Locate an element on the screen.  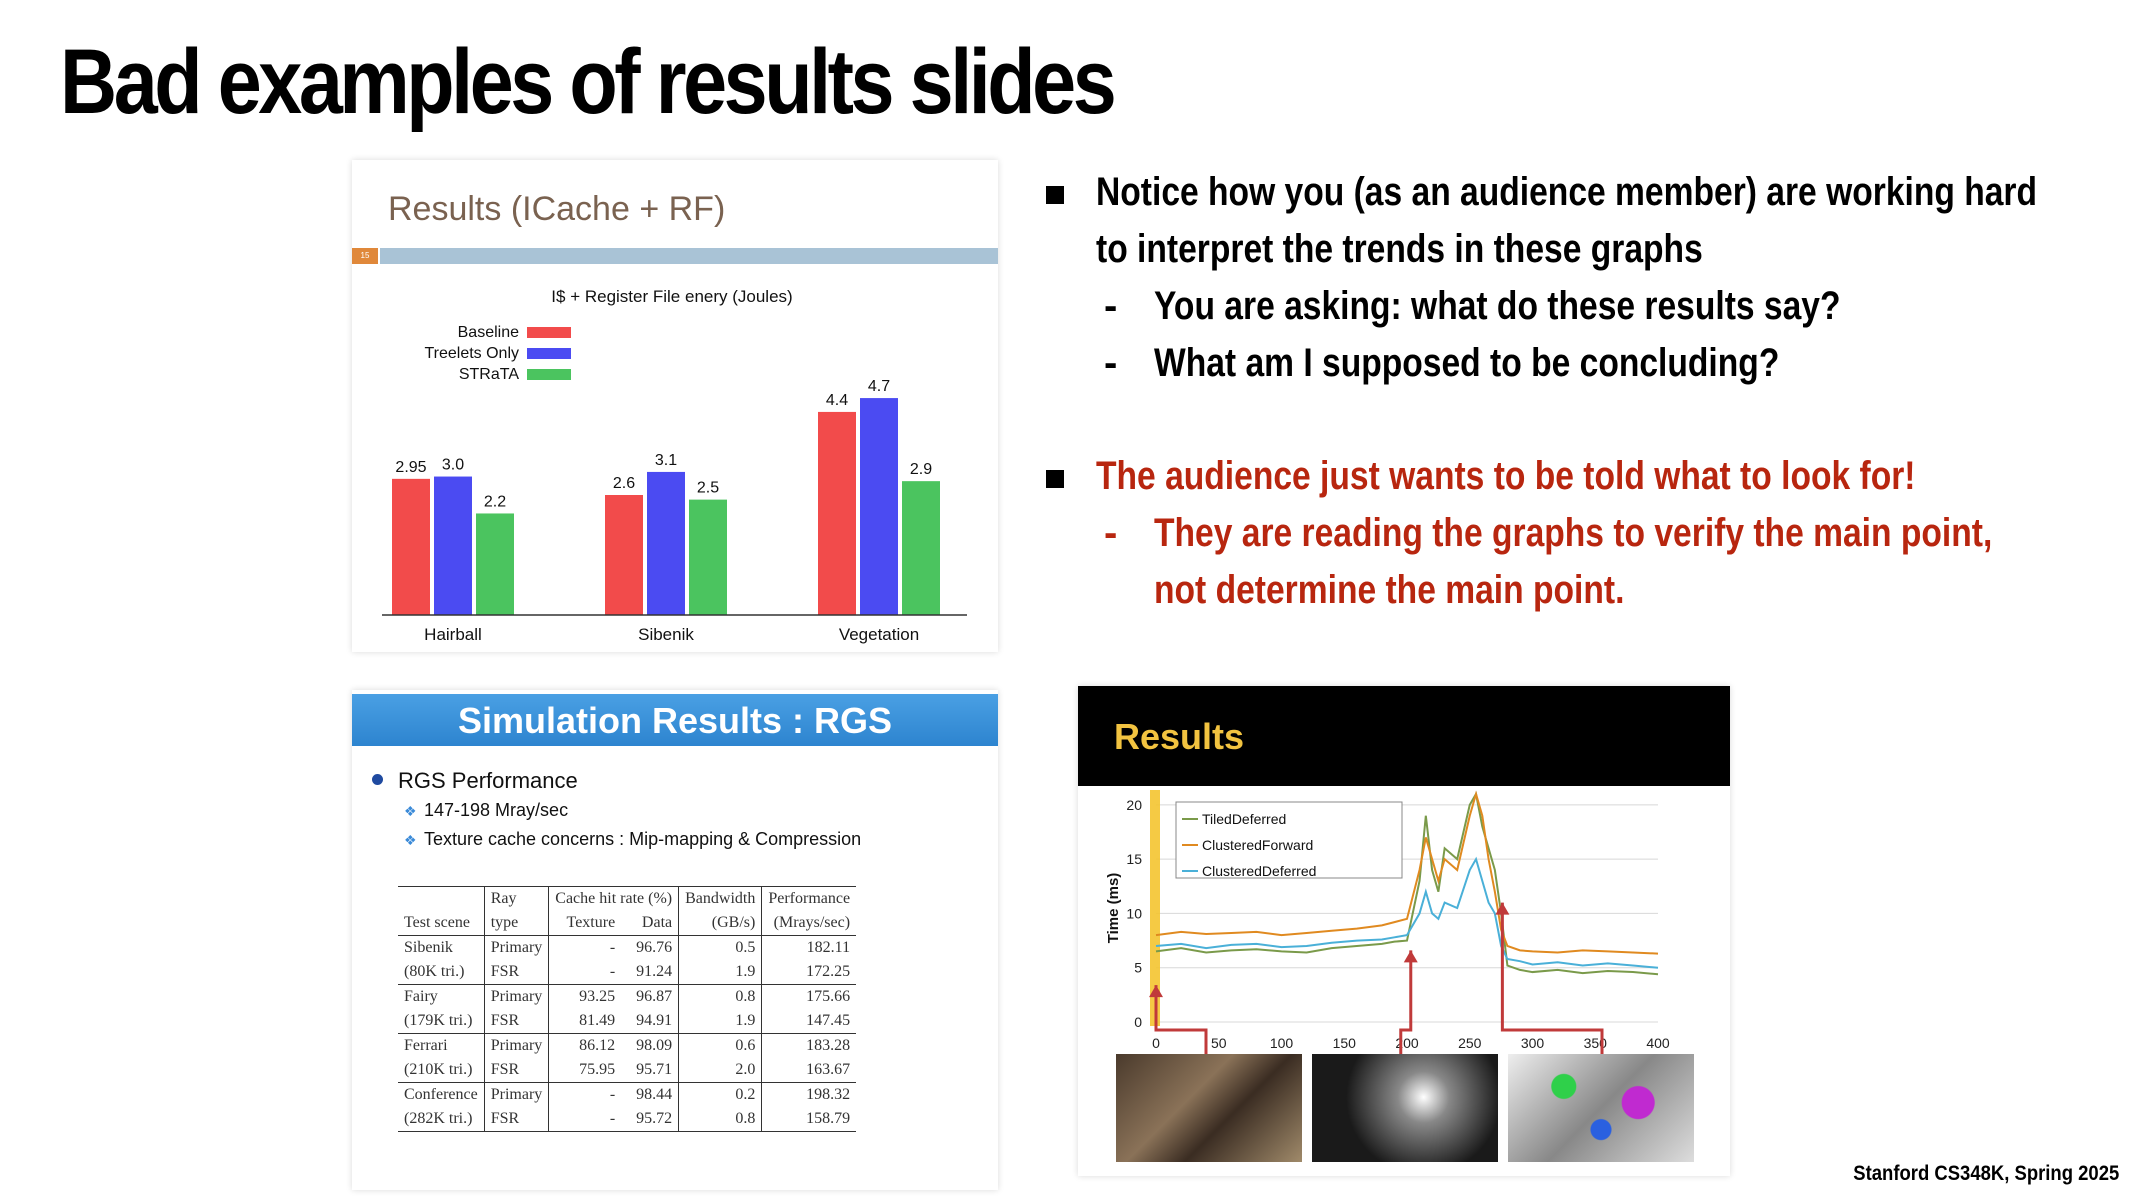
x-tick-label: 50 is located at coordinates (1219, 1043).